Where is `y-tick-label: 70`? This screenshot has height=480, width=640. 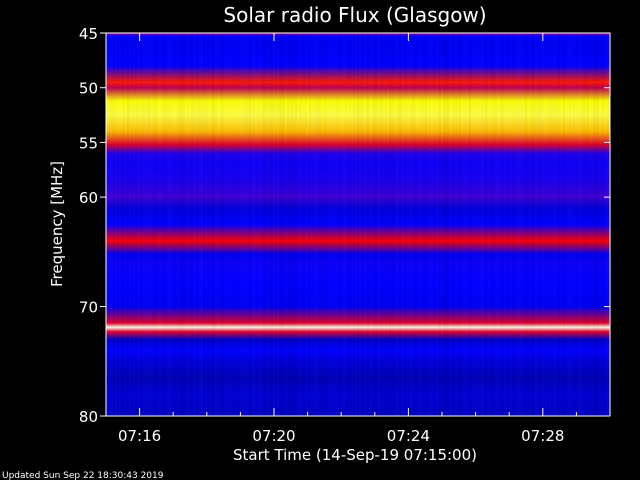 y-tick-label: 70 is located at coordinates (88, 308).